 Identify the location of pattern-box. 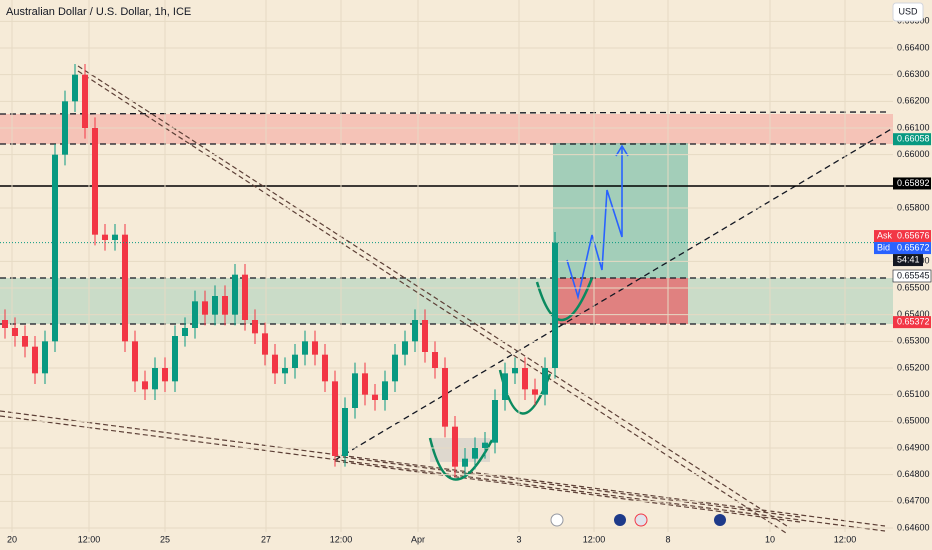
(460, 450).